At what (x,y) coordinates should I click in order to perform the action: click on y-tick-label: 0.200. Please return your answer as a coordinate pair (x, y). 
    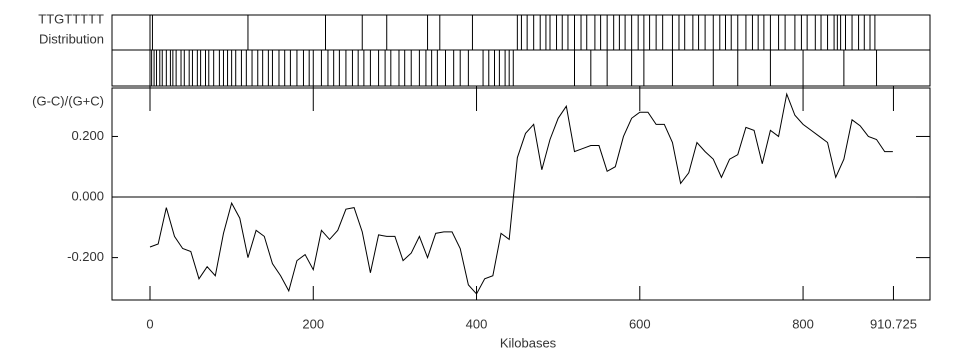
    Looking at the image, I should click on (87, 135).